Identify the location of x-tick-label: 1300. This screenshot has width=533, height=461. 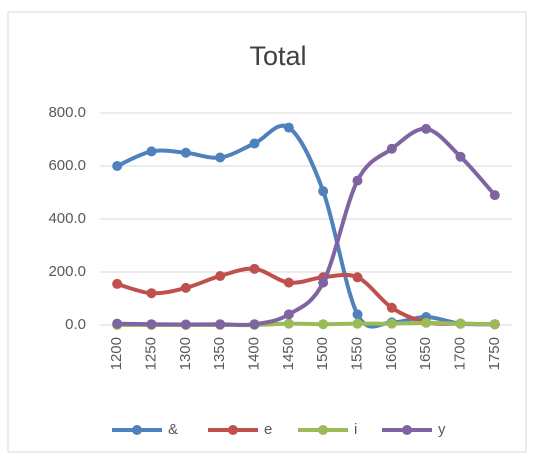
(185, 353).